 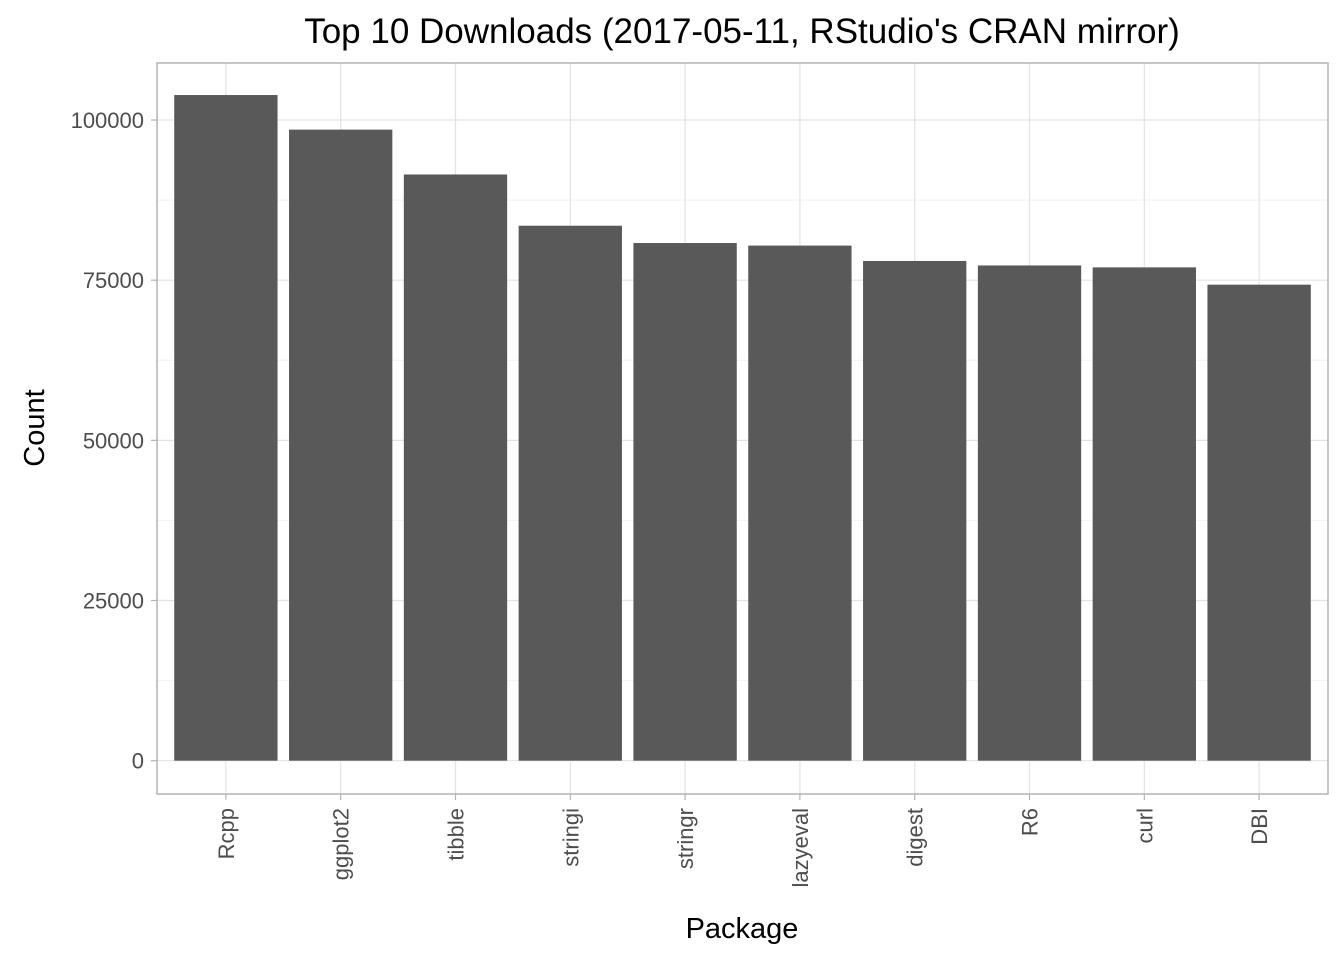 What do you see at coordinates (685, 838) in the screenshot?
I see `x-tick-label: stringr` at bounding box center [685, 838].